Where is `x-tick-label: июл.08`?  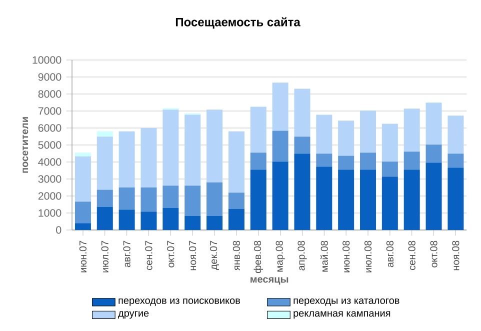
x-tick-label: июл.08 is located at coordinates (368, 256).